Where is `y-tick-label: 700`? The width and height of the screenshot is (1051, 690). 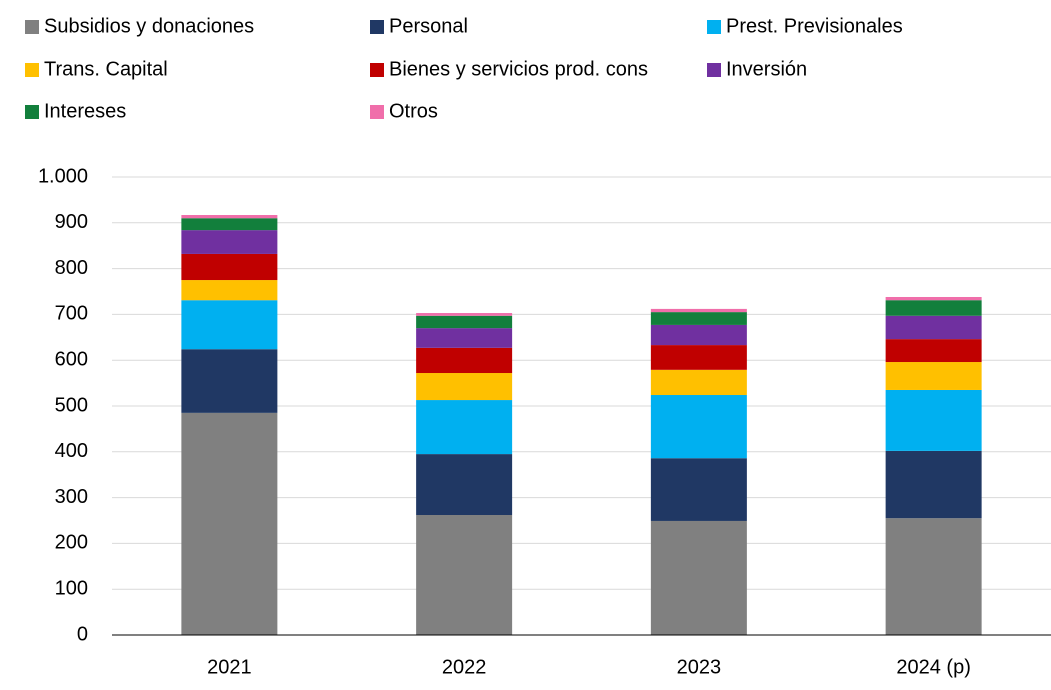 y-tick-label: 700 is located at coordinates (71, 314).